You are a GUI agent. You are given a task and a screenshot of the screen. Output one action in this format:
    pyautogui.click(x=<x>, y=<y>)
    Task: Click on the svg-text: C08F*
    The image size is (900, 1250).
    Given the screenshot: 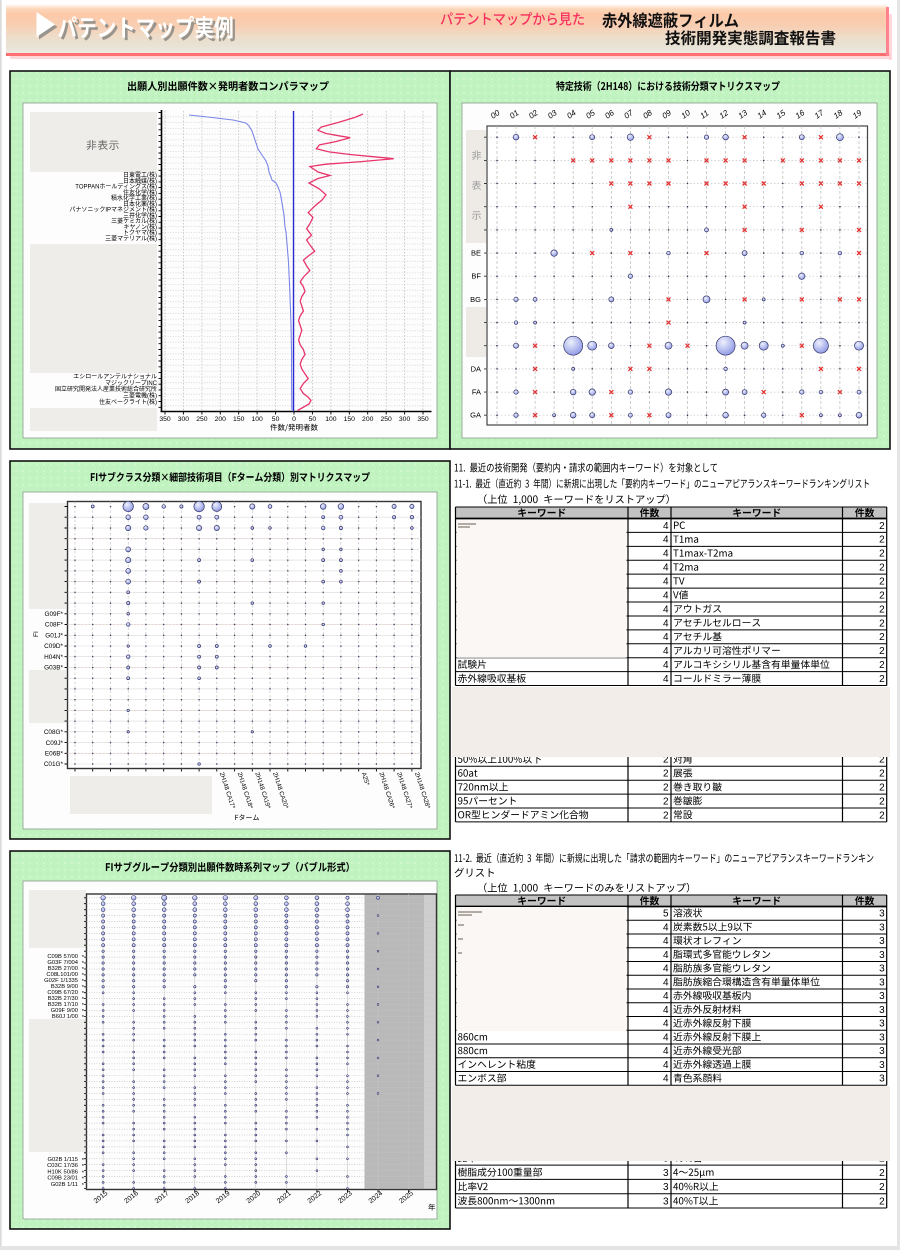 What is the action you would take?
    pyautogui.click(x=54, y=625)
    